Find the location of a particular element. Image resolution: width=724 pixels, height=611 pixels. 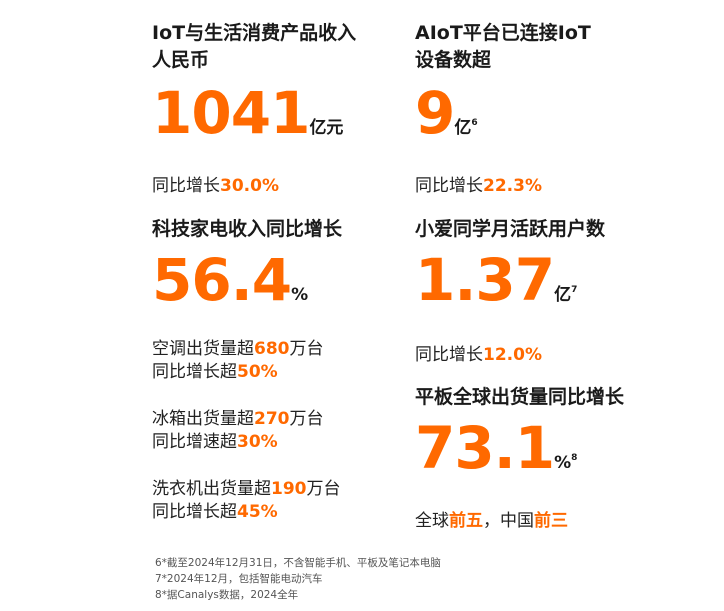

tablet-block: 平板全球出货量同比增长 73.1%8 全球前五，中国前三 is located at coordinates (519, 458).